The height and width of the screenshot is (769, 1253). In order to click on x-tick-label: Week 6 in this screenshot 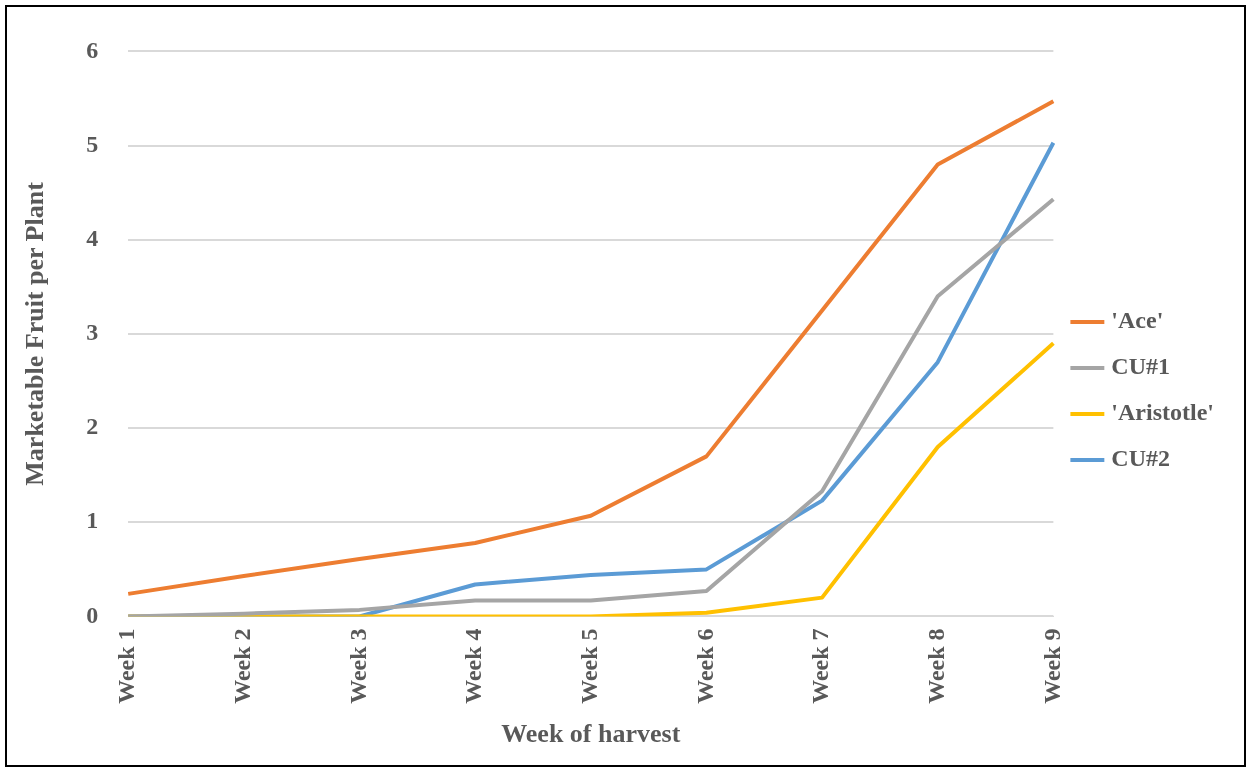, I will do `click(704, 666)`.